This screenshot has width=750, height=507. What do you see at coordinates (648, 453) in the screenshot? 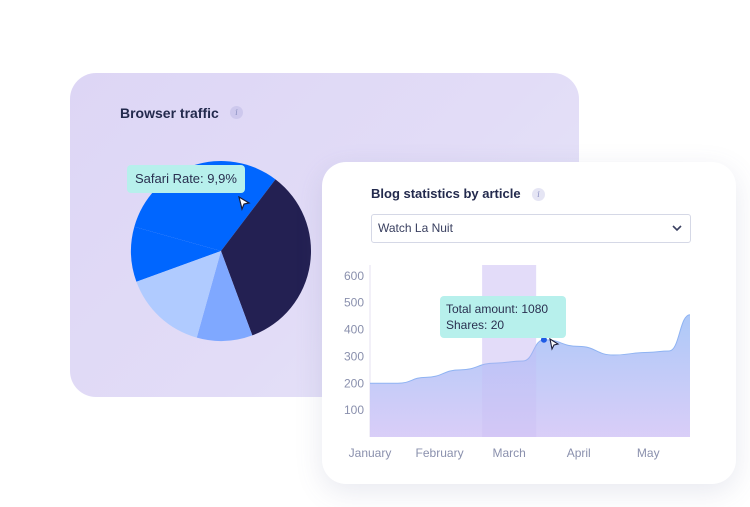
I see `x-tick-label: May` at bounding box center [648, 453].